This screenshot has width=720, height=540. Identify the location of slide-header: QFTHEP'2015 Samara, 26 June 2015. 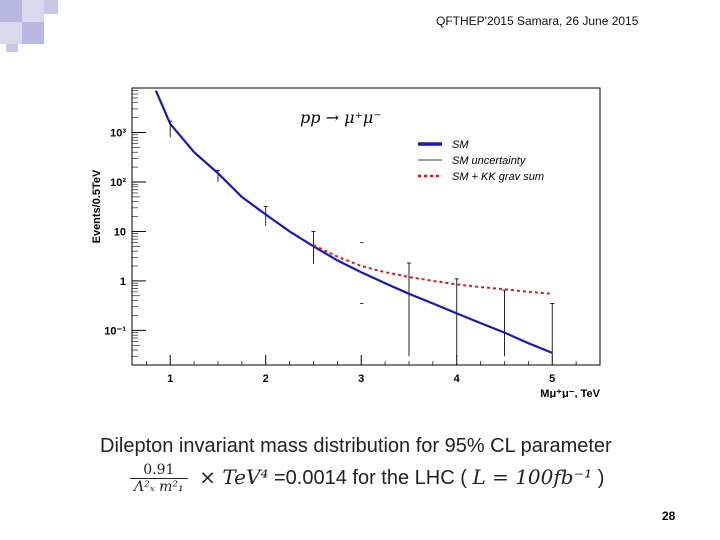
(537, 21).